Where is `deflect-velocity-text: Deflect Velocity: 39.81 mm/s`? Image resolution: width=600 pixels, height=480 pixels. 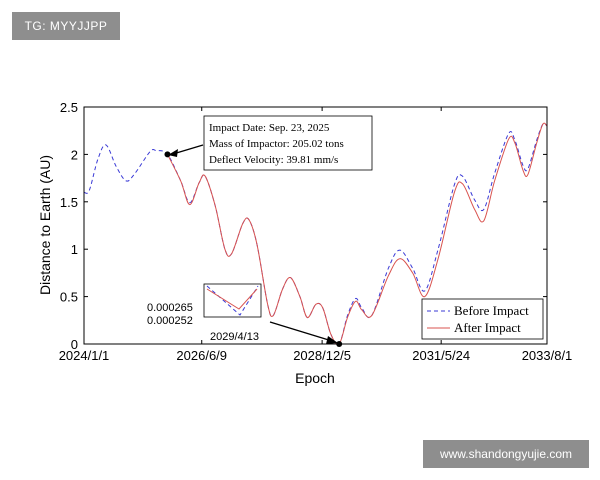 deflect-velocity-text: Deflect Velocity: 39.81 mm/s is located at coordinates (273, 160).